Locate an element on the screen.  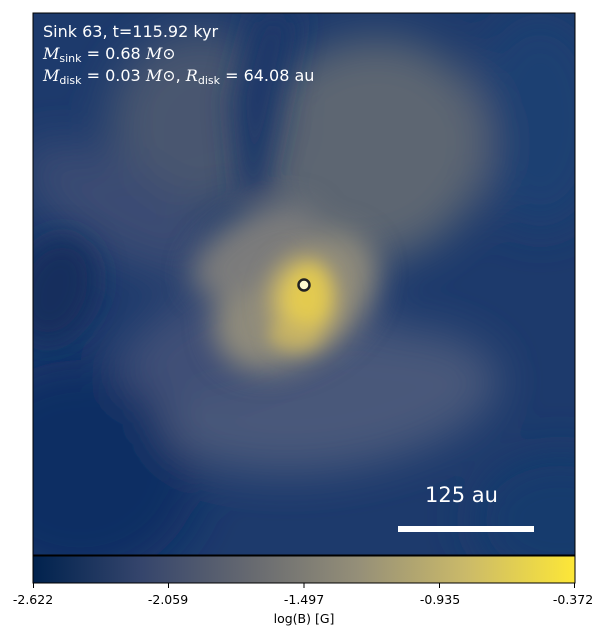
sink-mass-value: = 0.68 is located at coordinates (113, 53).